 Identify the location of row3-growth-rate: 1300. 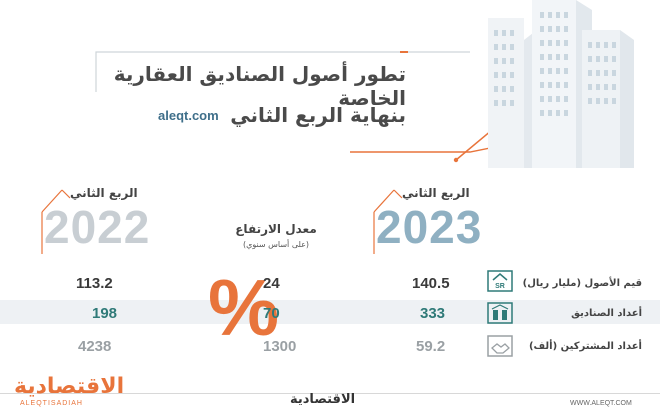
(280, 346).